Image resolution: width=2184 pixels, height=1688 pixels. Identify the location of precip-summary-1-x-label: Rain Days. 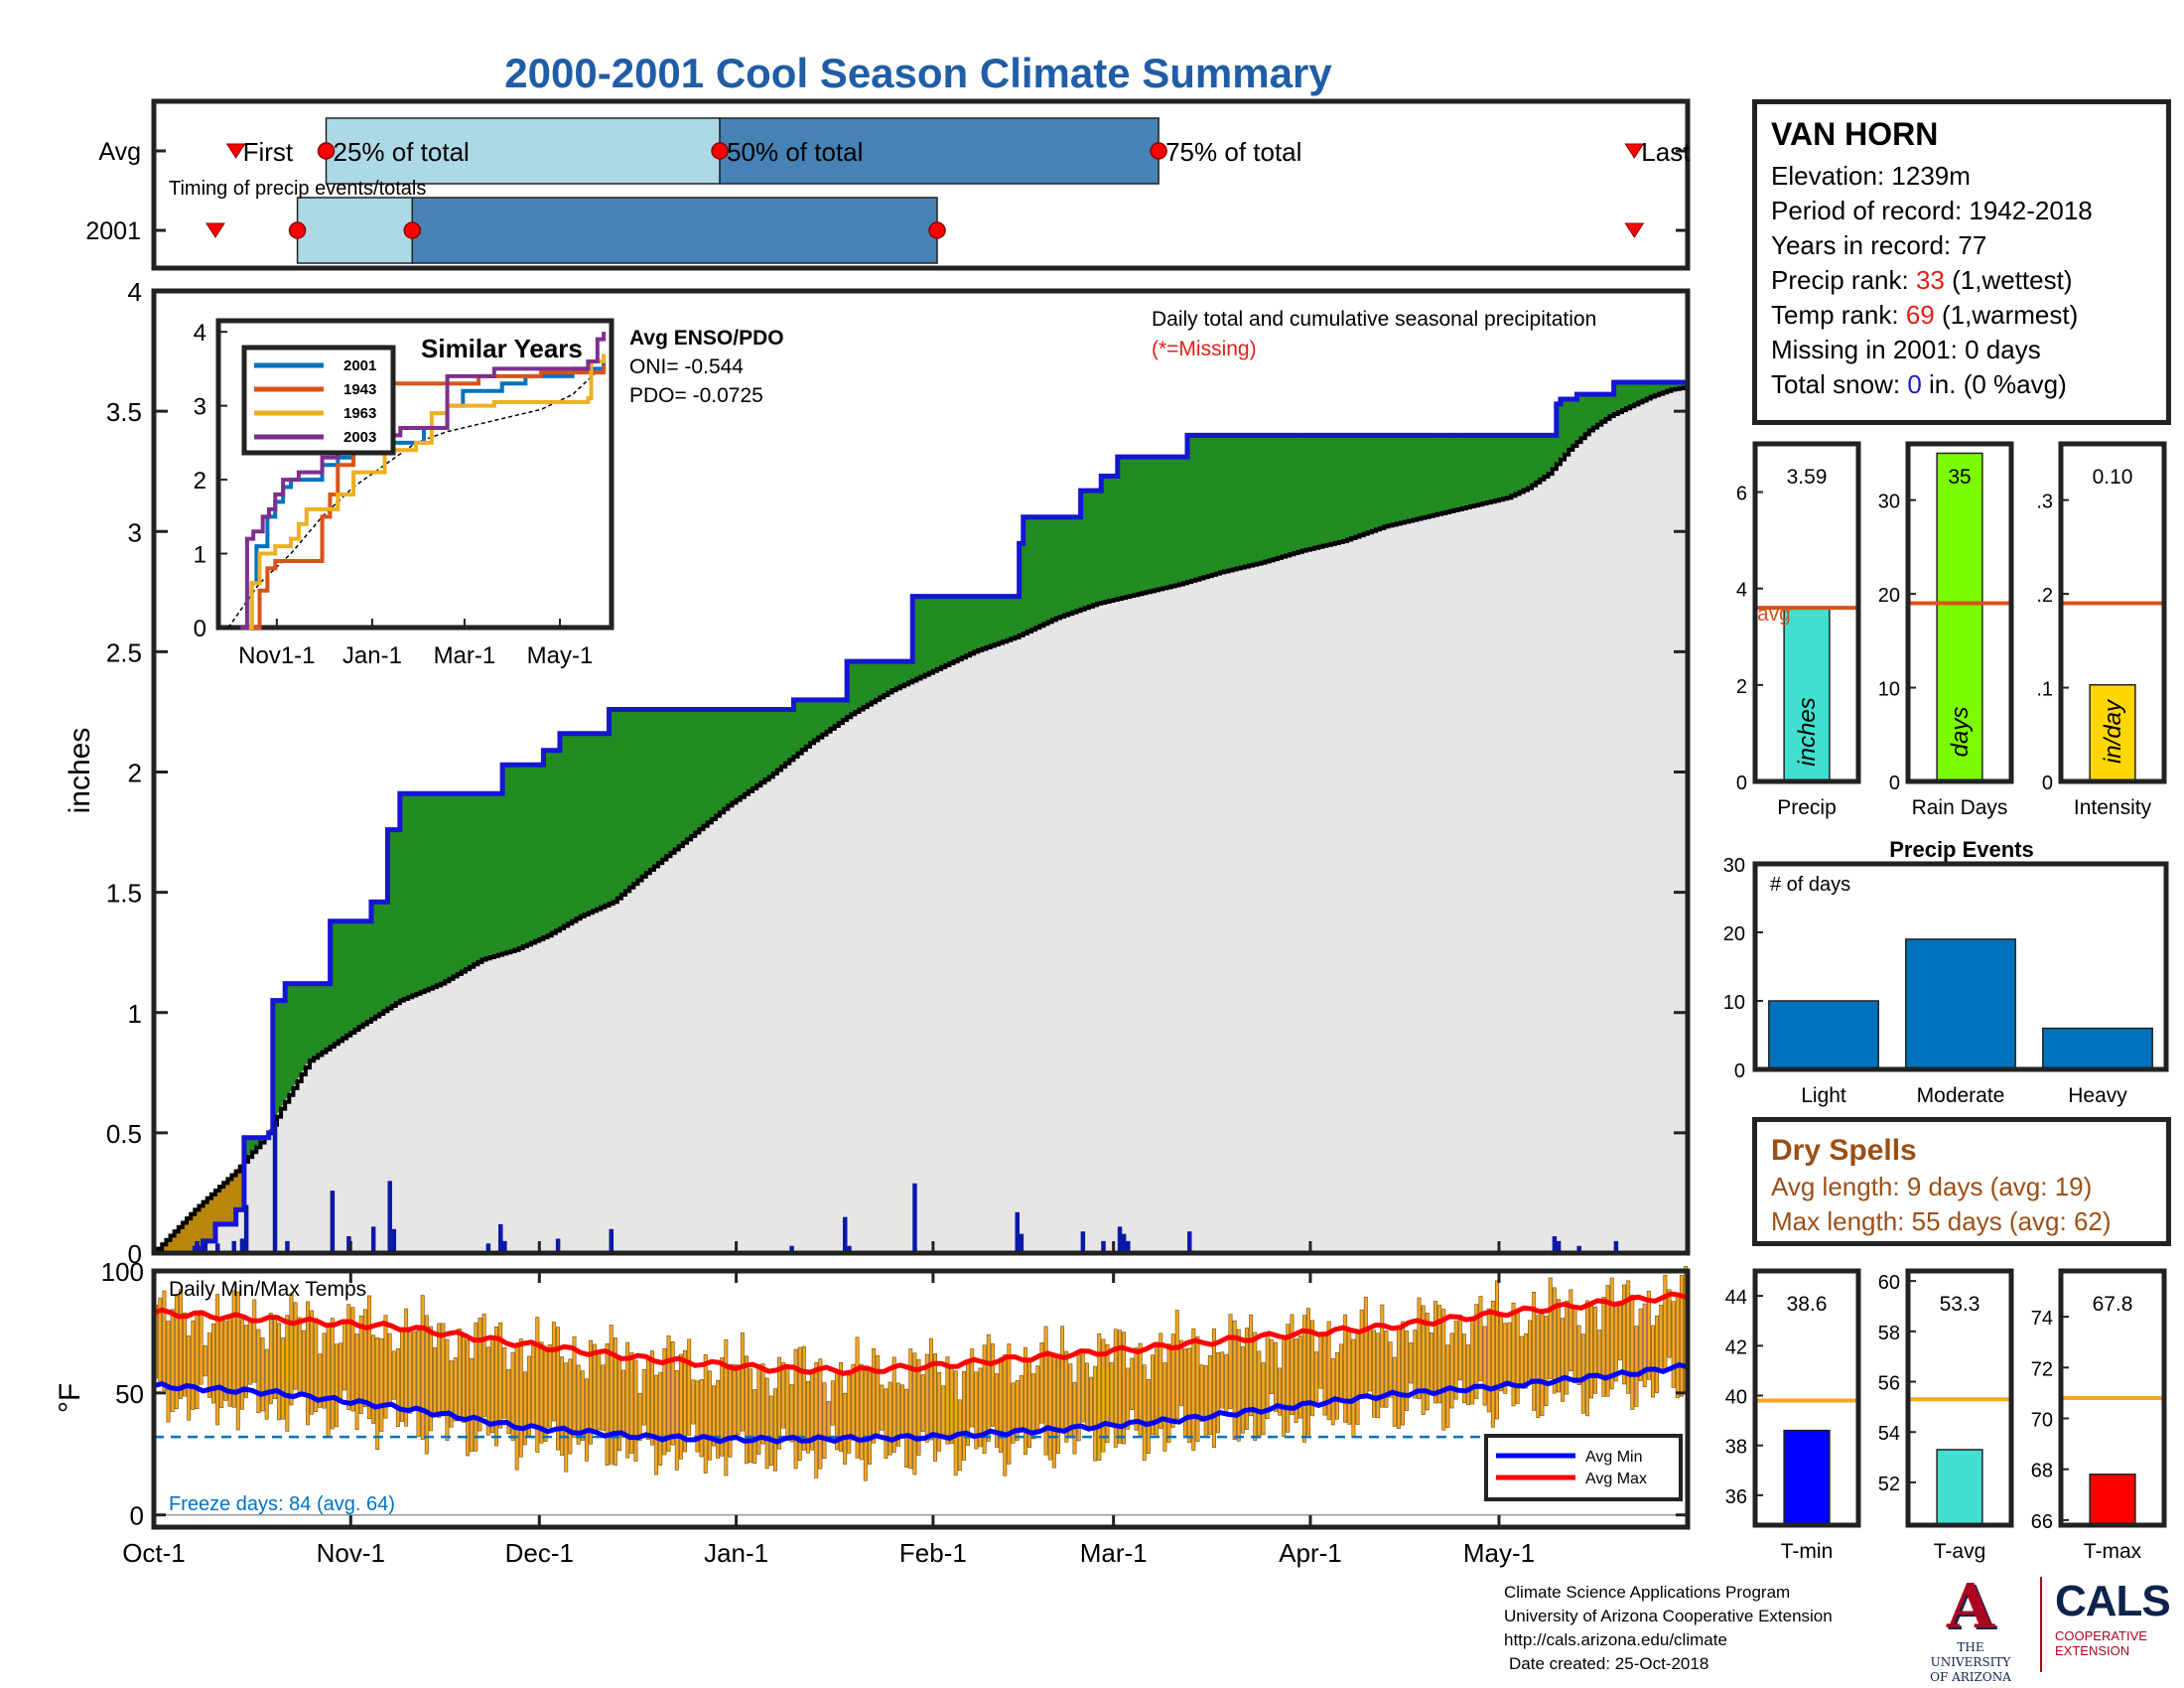
(1960, 807).